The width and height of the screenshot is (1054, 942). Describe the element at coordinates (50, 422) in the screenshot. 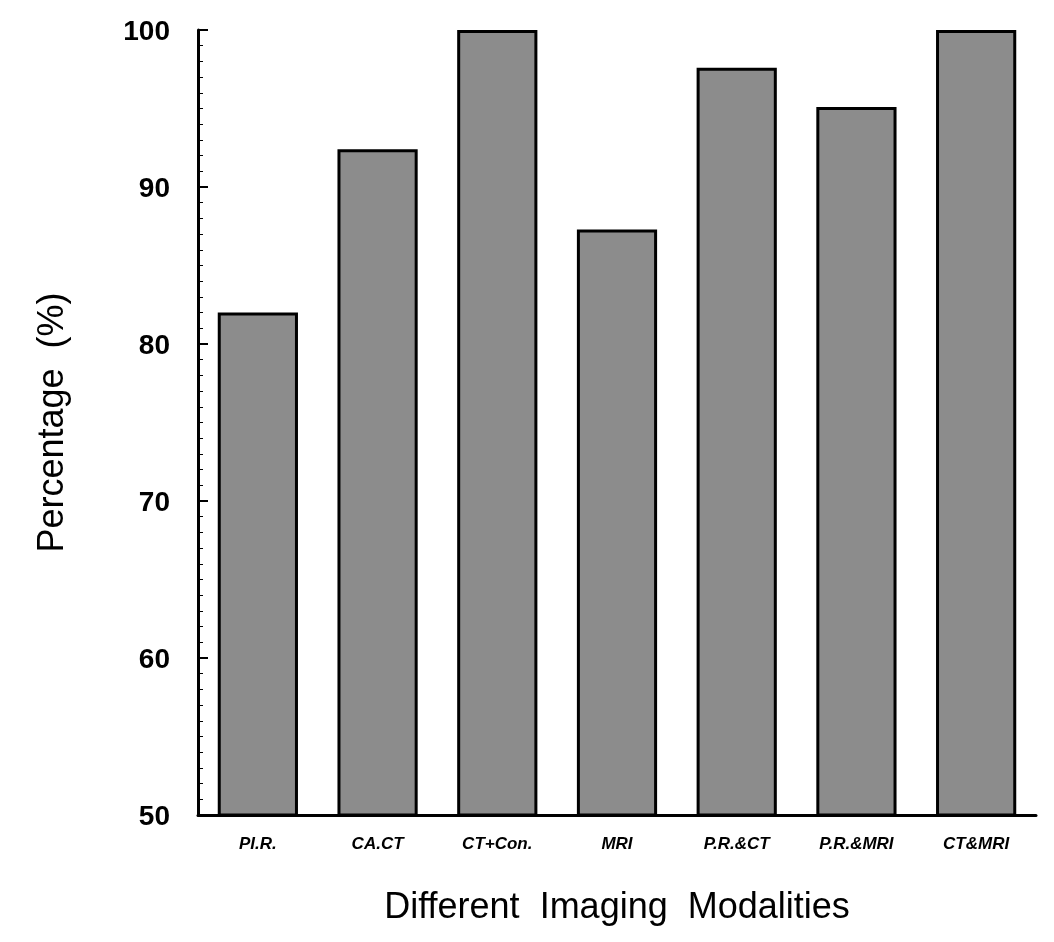

I see `y-axis-title: Percentage (%)` at that location.